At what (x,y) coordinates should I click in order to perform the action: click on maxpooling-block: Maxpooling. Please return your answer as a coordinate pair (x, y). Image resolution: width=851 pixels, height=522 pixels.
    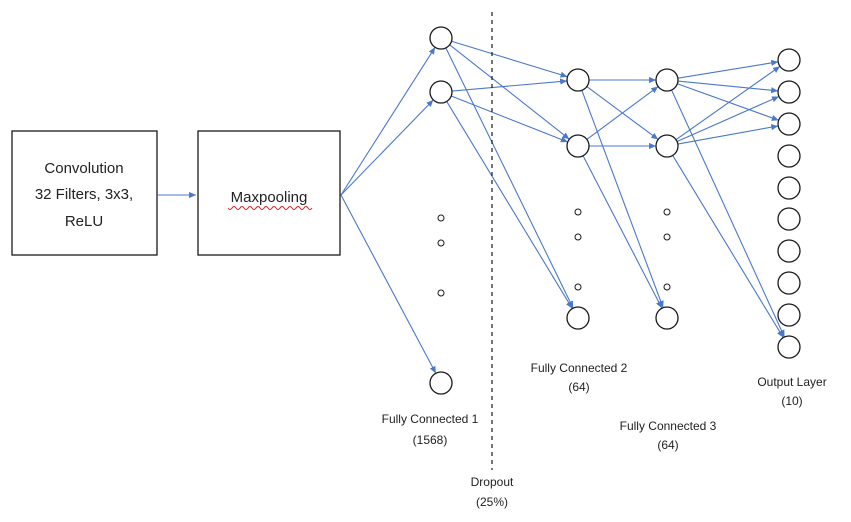
    Looking at the image, I should click on (269, 193).